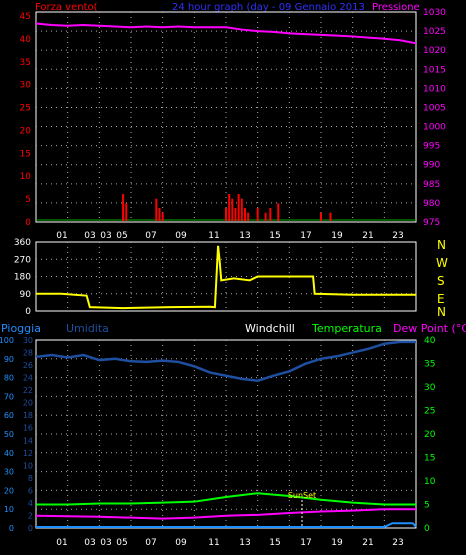 The image size is (466, 555). What do you see at coordinates (441, 299) in the screenshot?
I see `direction-letter: E` at bounding box center [441, 299].